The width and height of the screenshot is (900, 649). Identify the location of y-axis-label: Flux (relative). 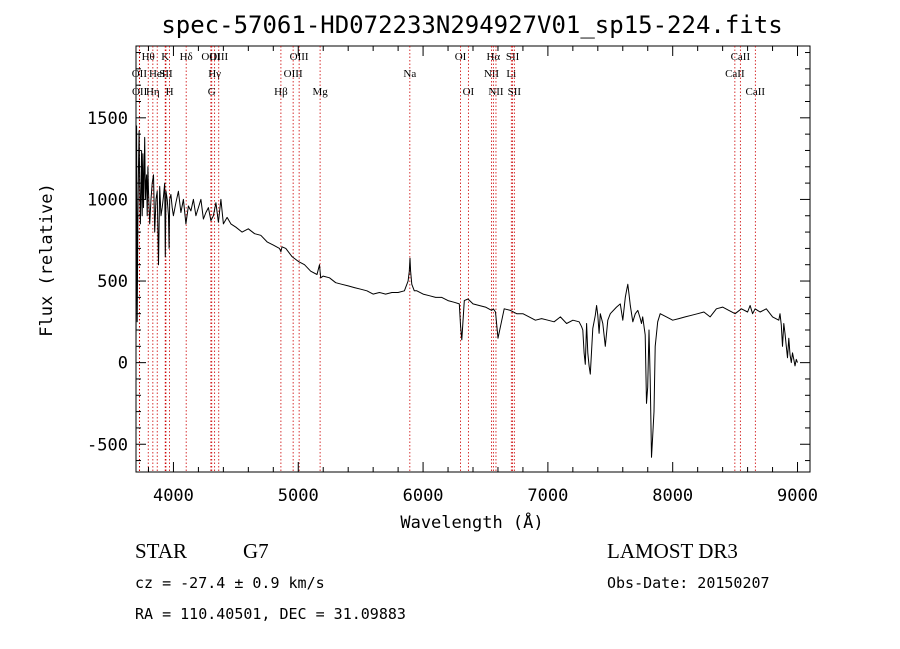
(47, 260).